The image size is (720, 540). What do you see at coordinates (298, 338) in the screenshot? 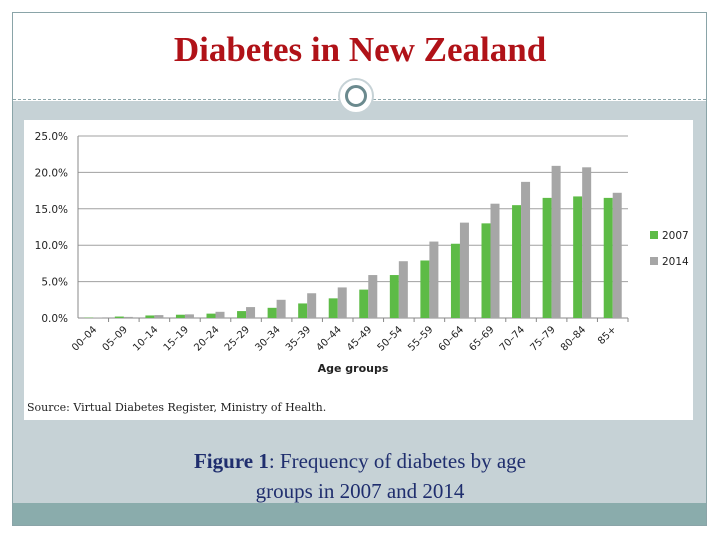
I see `x-tick-label: 35–39` at bounding box center [298, 338].